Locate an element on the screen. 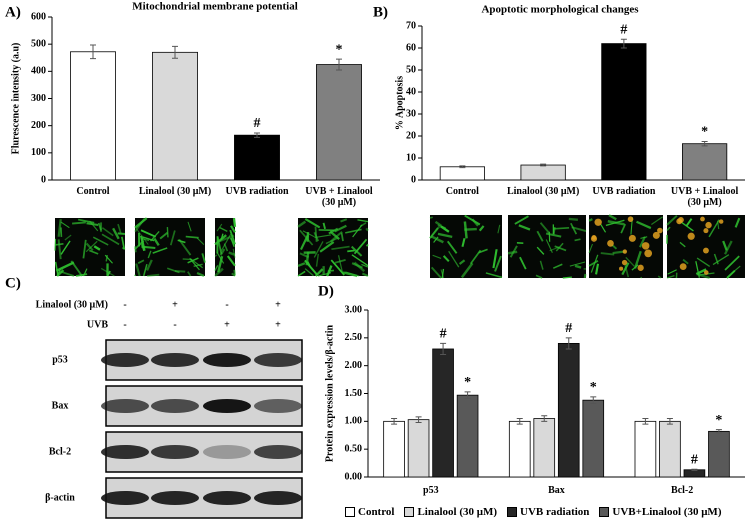  y-tick-label: 200 is located at coordinates (38, 125).